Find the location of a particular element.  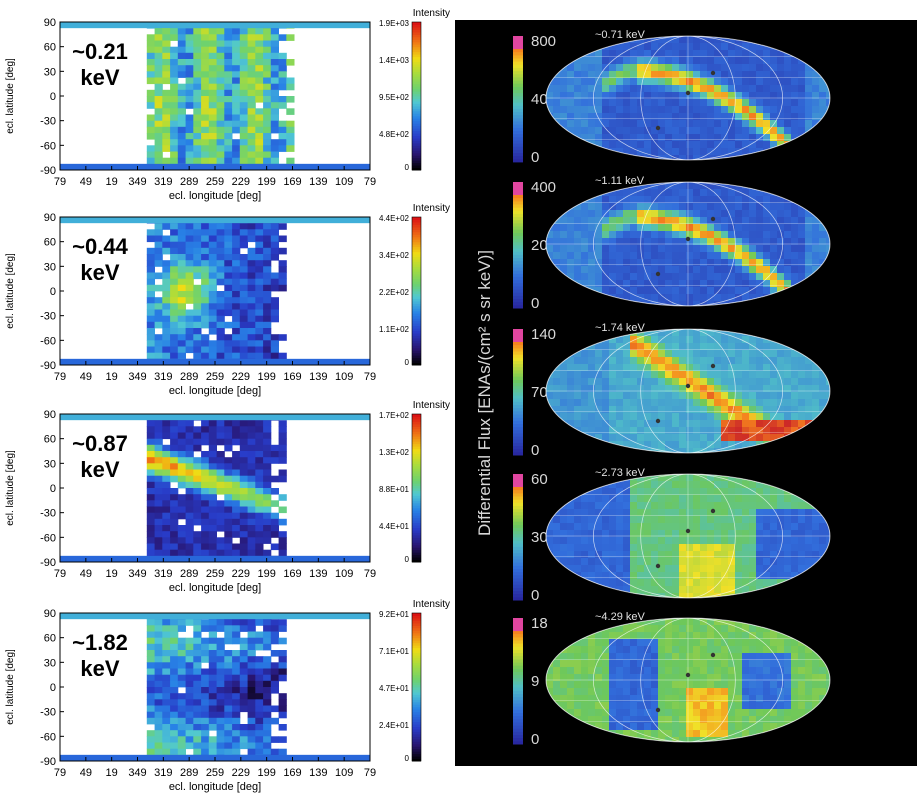

hi-colorbar-segment is located at coordinates (518, 222).